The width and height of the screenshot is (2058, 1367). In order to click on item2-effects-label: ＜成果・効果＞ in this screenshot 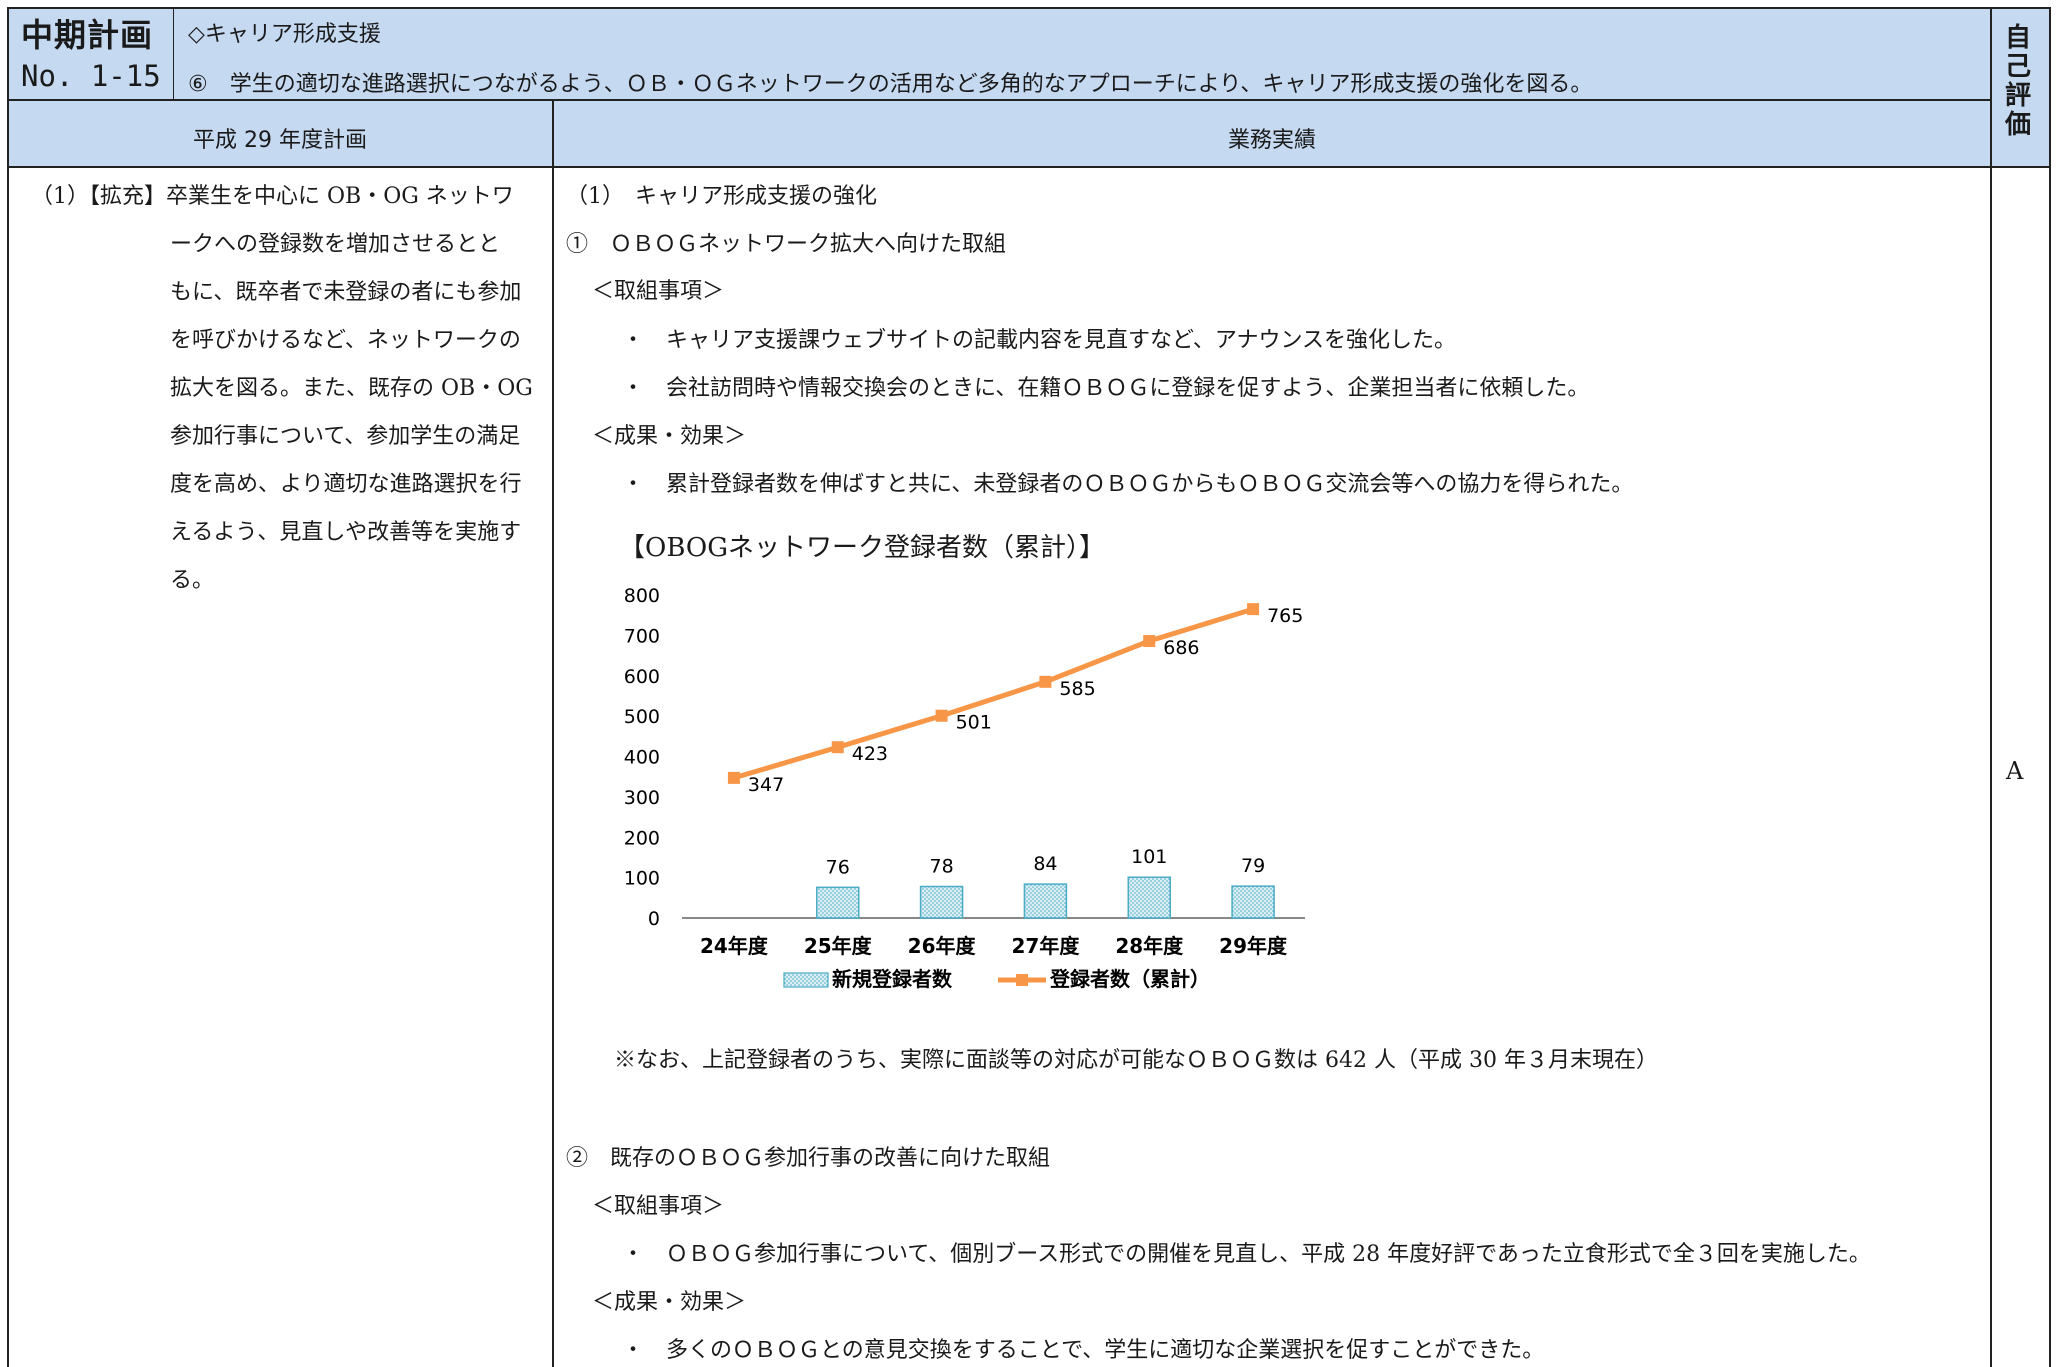, I will do `click(669, 1302)`.